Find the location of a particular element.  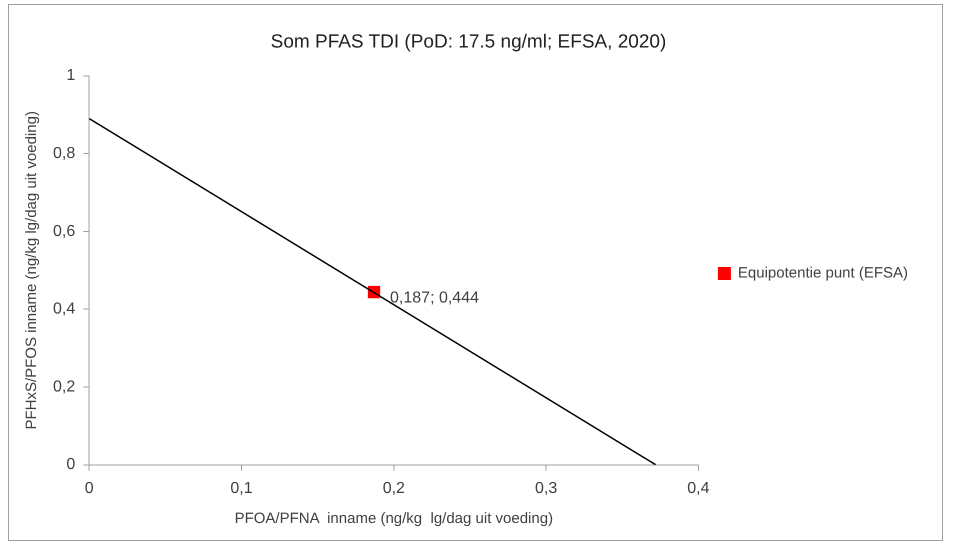

chart-title: Som PFAS TDI (PoD: 17.5 ng/ml; EFSA, 2020) is located at coordinates (468, 42).